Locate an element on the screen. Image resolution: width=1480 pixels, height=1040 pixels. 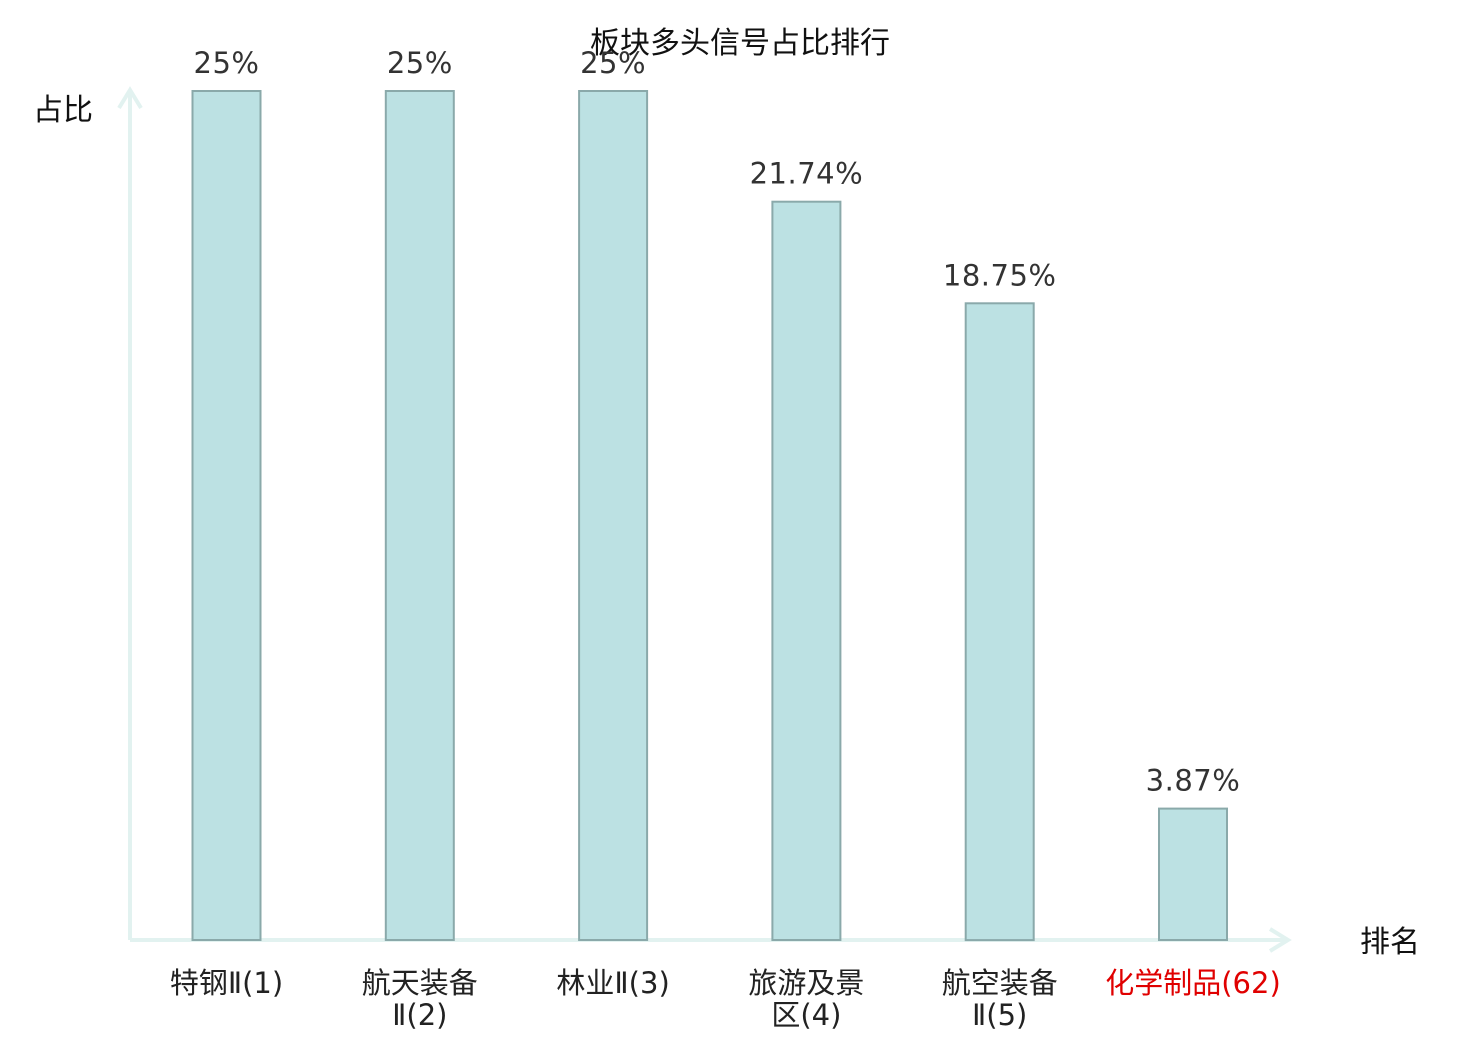
x-tick-label-5: 航空装备 Ⅱ(5) is located at coordinates (1000, 999).